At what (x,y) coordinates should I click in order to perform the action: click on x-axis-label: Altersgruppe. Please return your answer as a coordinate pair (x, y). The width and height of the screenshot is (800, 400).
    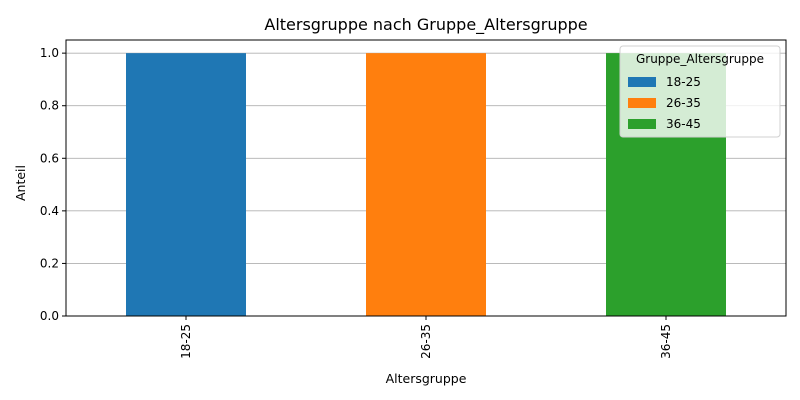
    Looking at the image, I should click on (426, 378).